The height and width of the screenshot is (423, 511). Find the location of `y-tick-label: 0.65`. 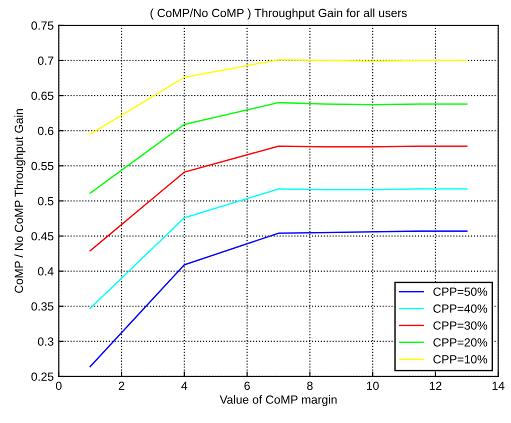

y-tick-label: 0.65 is located at coordinates (42, 96).